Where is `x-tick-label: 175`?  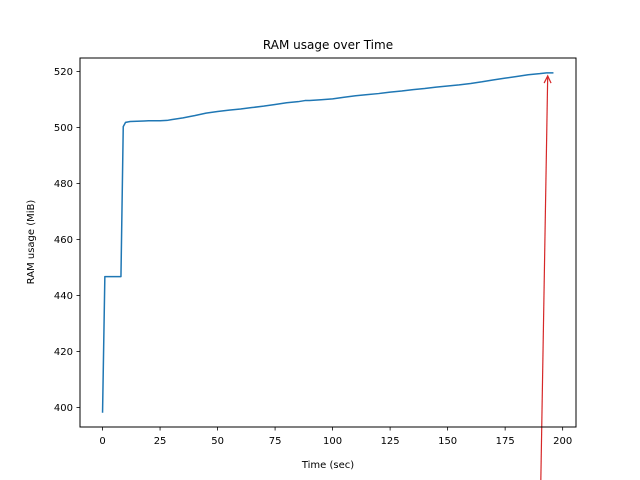 x-tick-label: 175 is located at coordinates (505, 441).